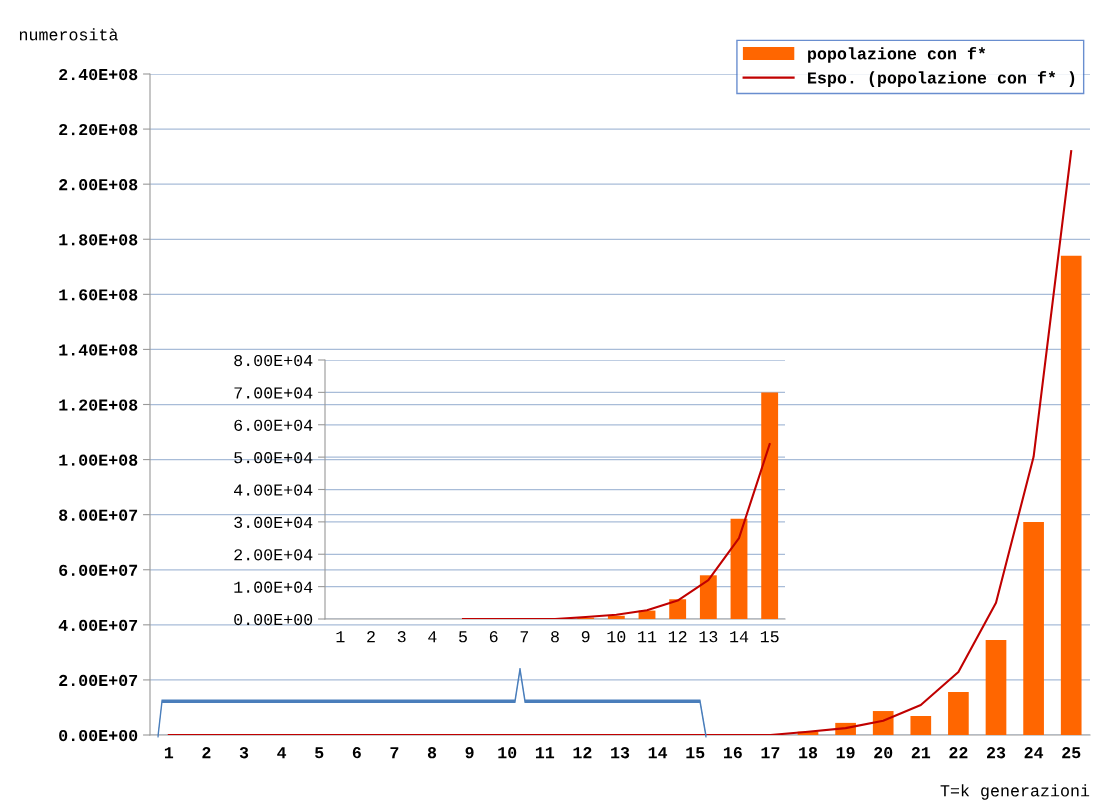  I want to click on y-tick-label: 1.60E+08, so click(98, 295).